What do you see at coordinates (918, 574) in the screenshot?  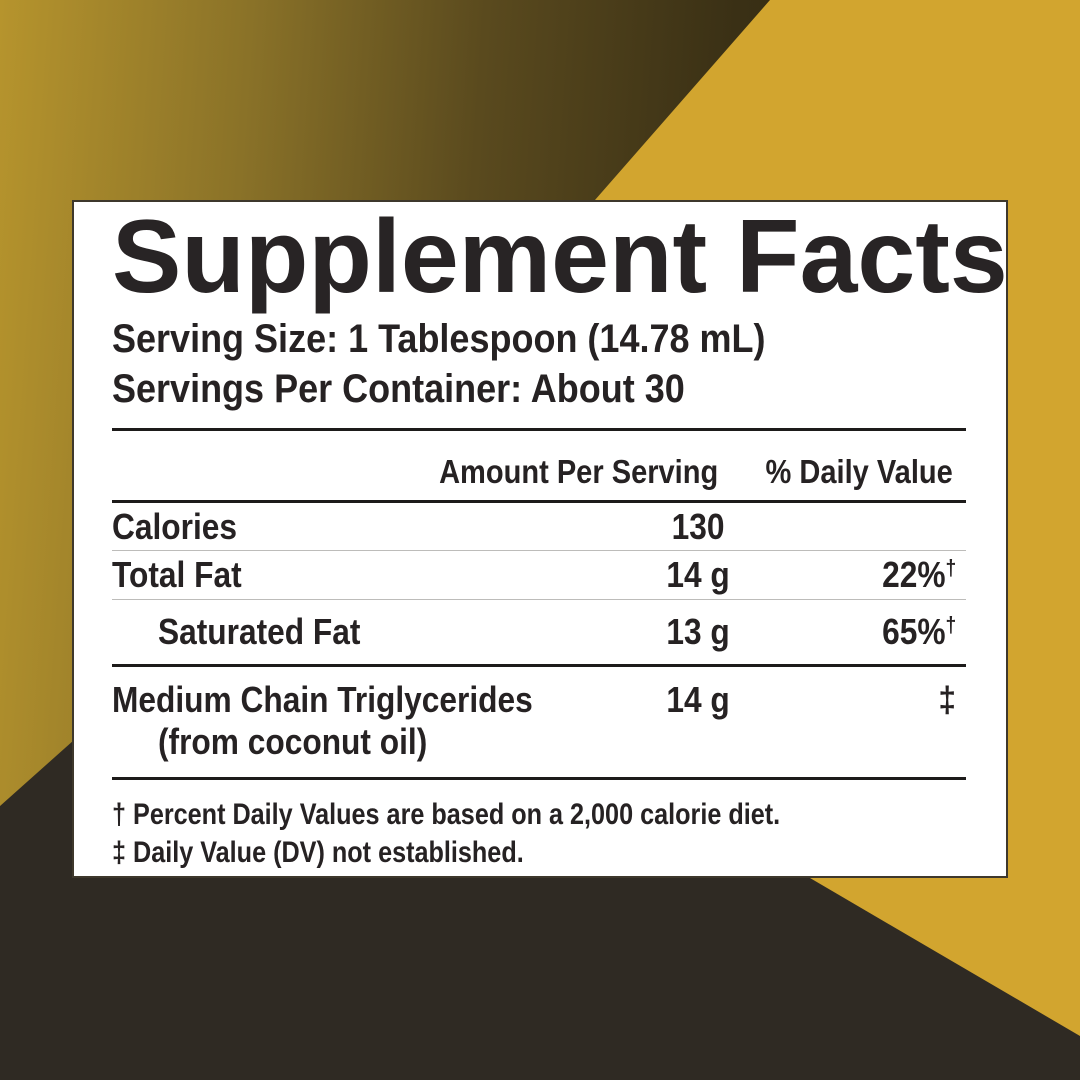 I see `row-daily-value: 22%†` at bounding box center [918, 574].